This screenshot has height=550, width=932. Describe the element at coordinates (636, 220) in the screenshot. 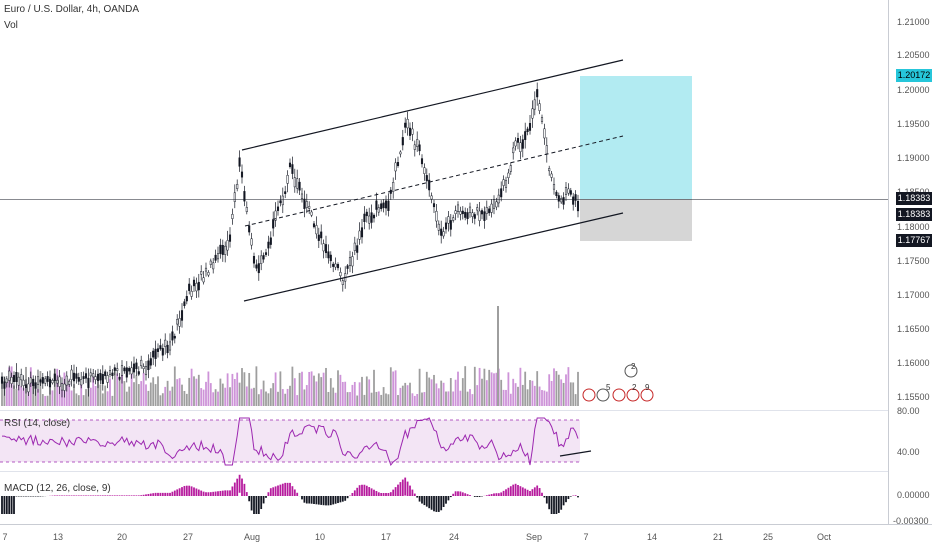

I see `stop-zone` at that location.